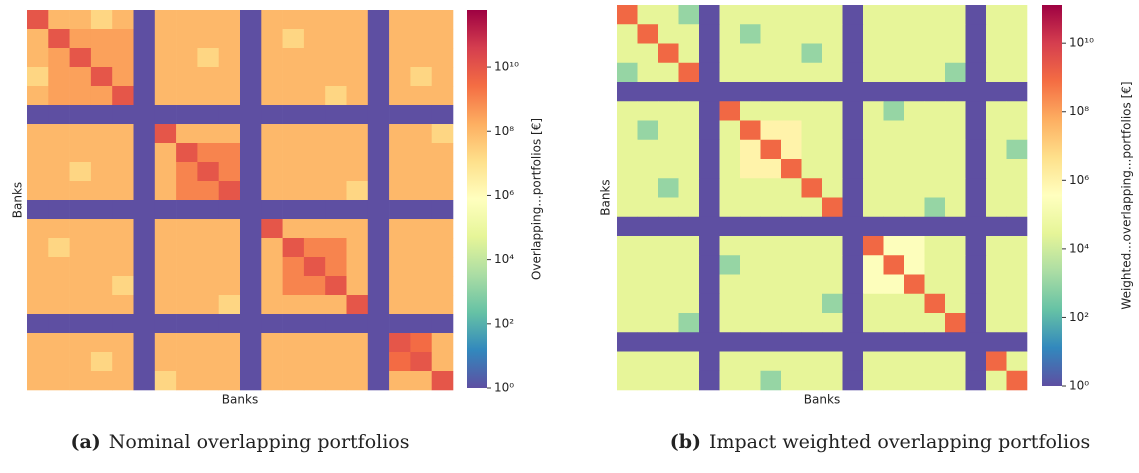 The image size is (1139, 473). What do you see at coordinates (239, 442) in the screenshot?
I see `caption: (a) Nominal overlapping portfolios` at bounding box center [239, 442].